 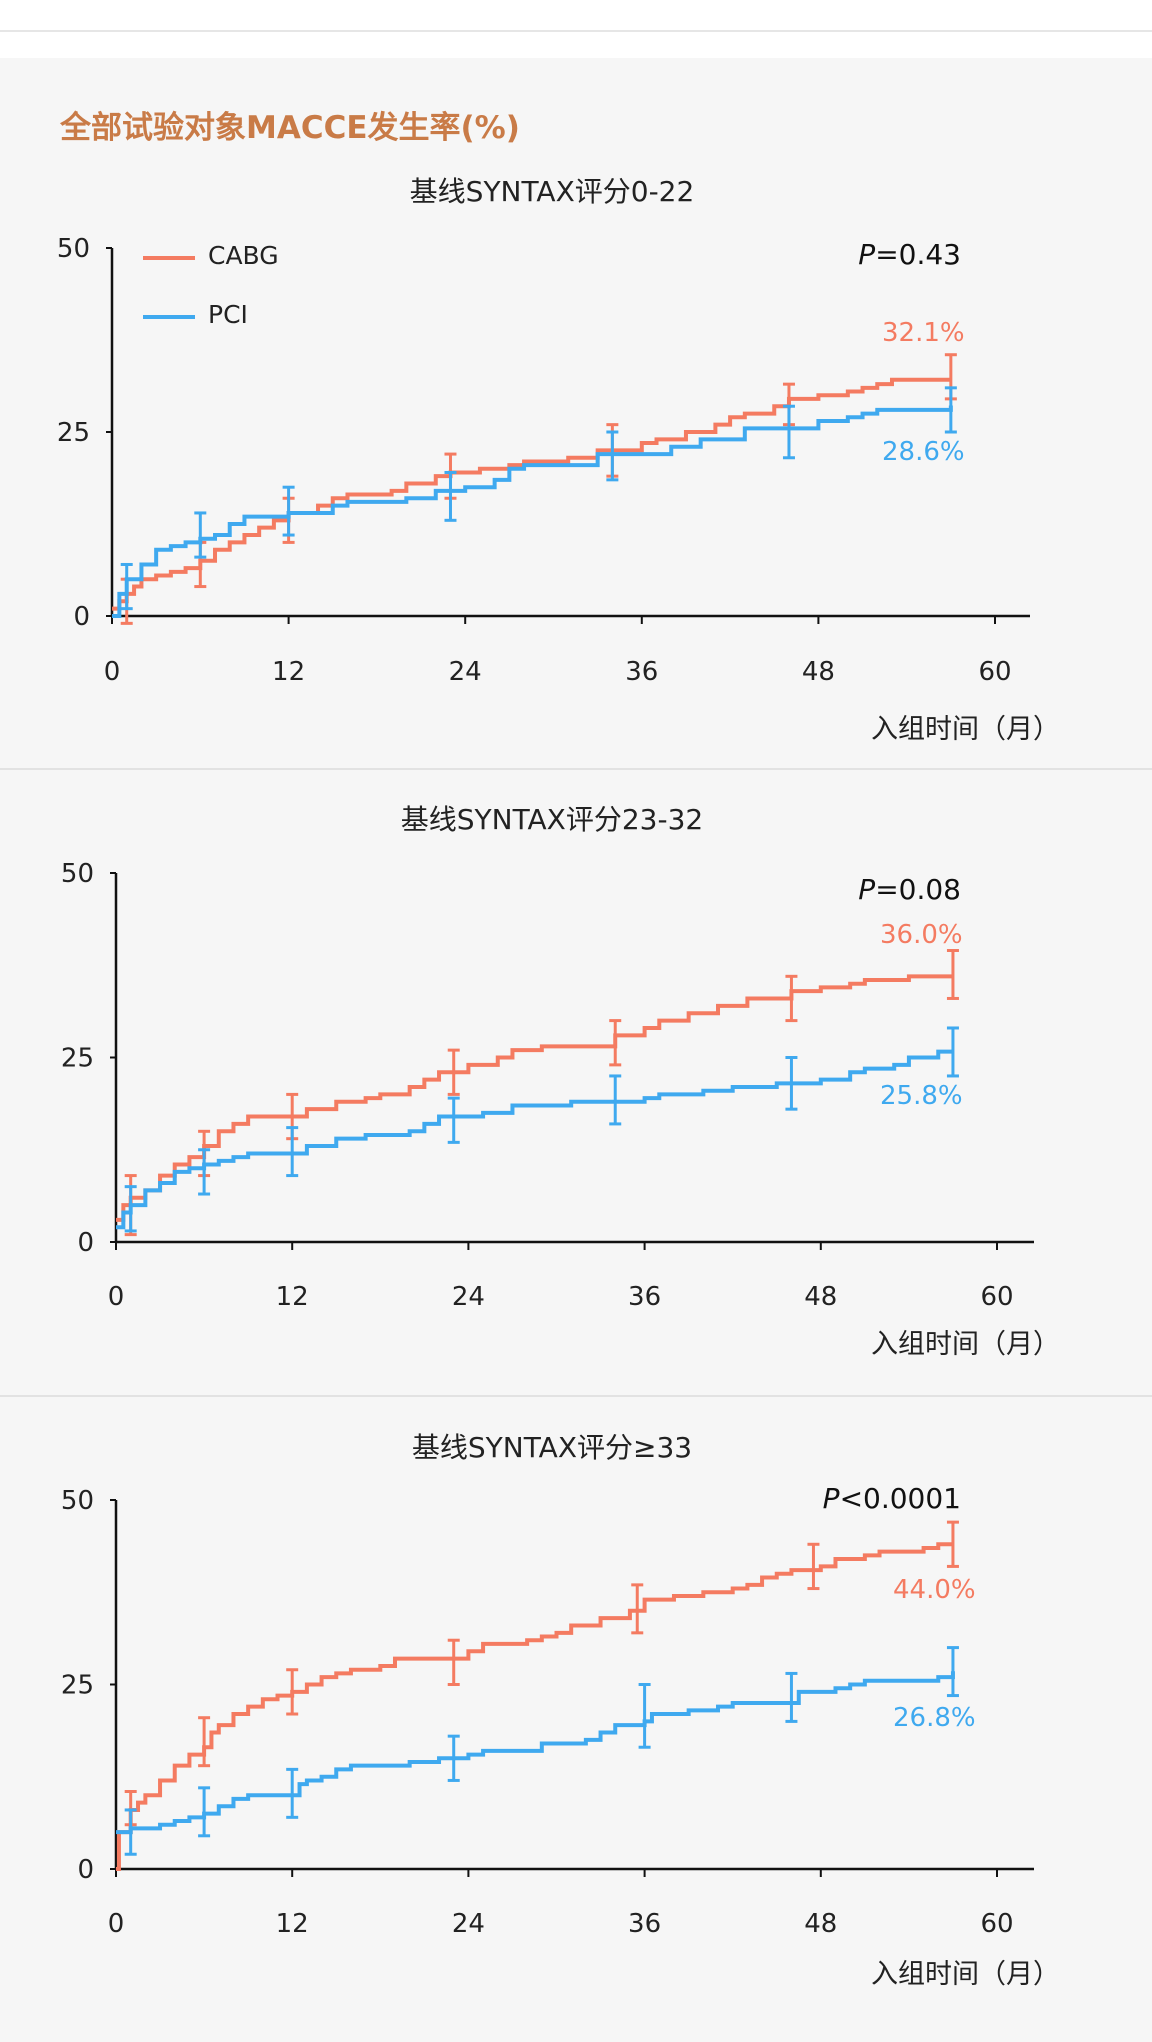 What do you see at coordinates (921, 935) in the screenshot?
I see `cabg-end-label: 36.0%` at bounding box center [921, 935].